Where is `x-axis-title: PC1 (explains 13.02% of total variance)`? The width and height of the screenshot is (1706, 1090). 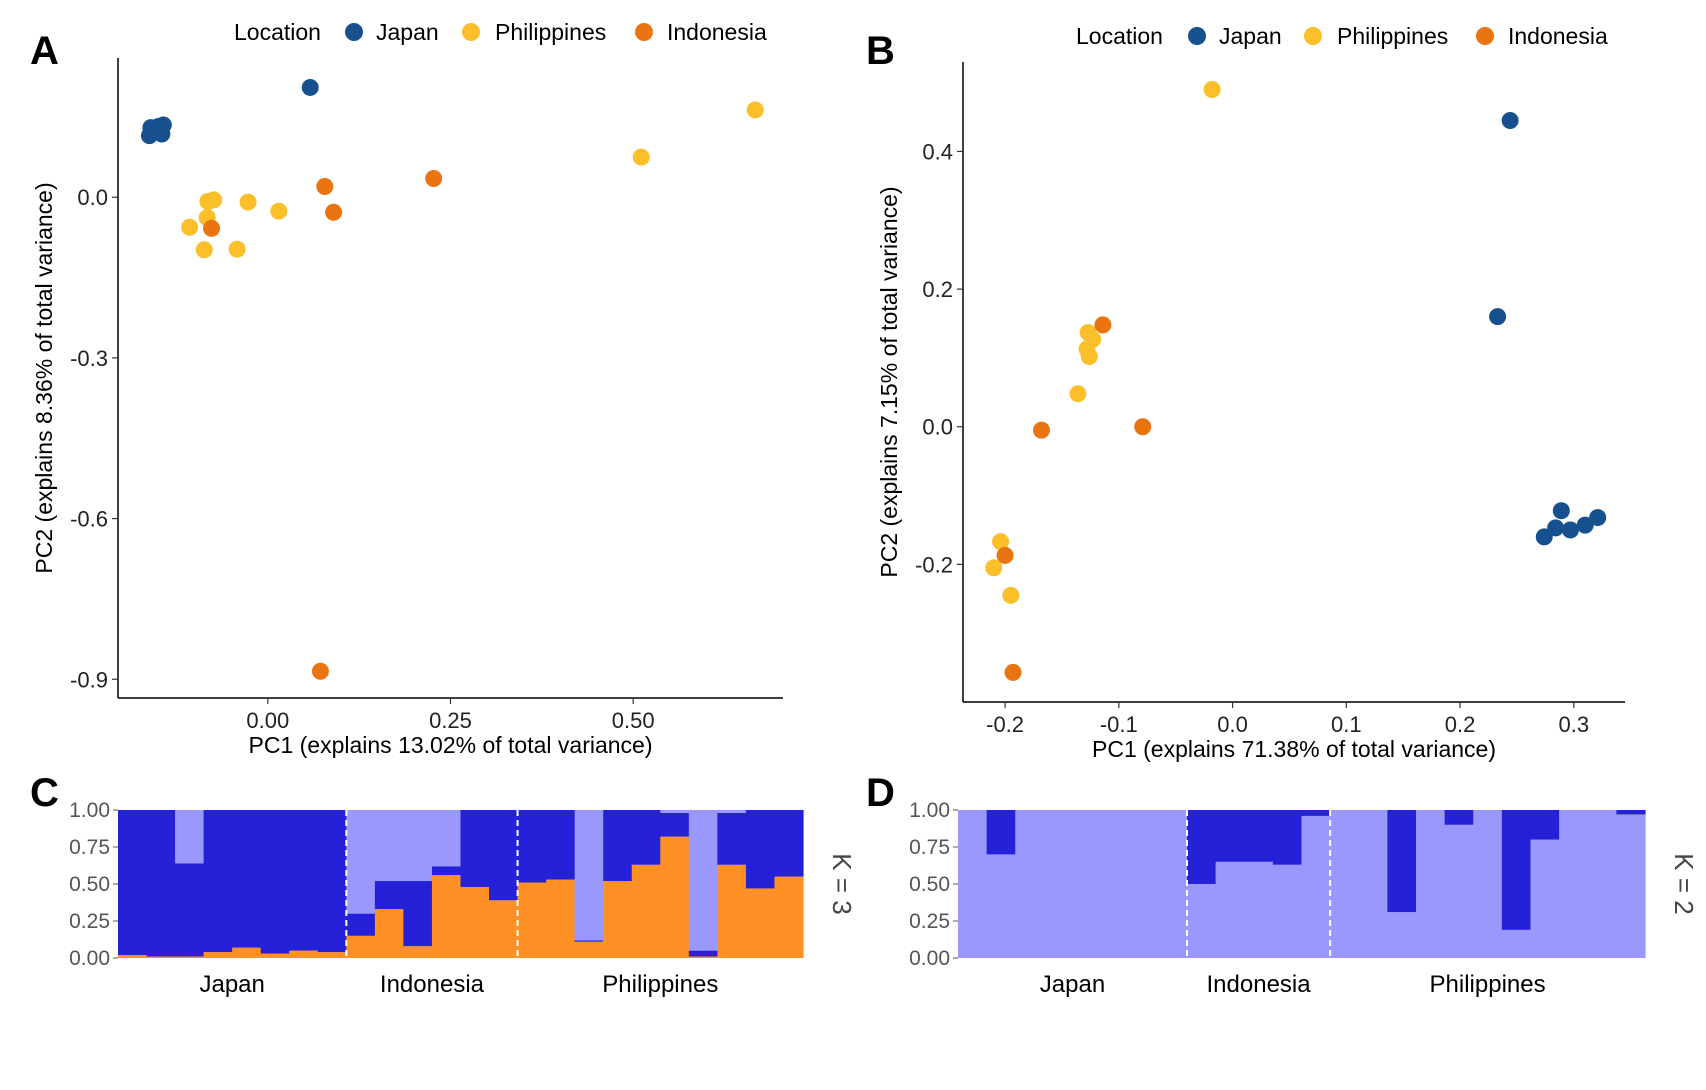
x-axis-title: PC1 (explains 13.02% of total variance) is located at coordinates (451, 745).